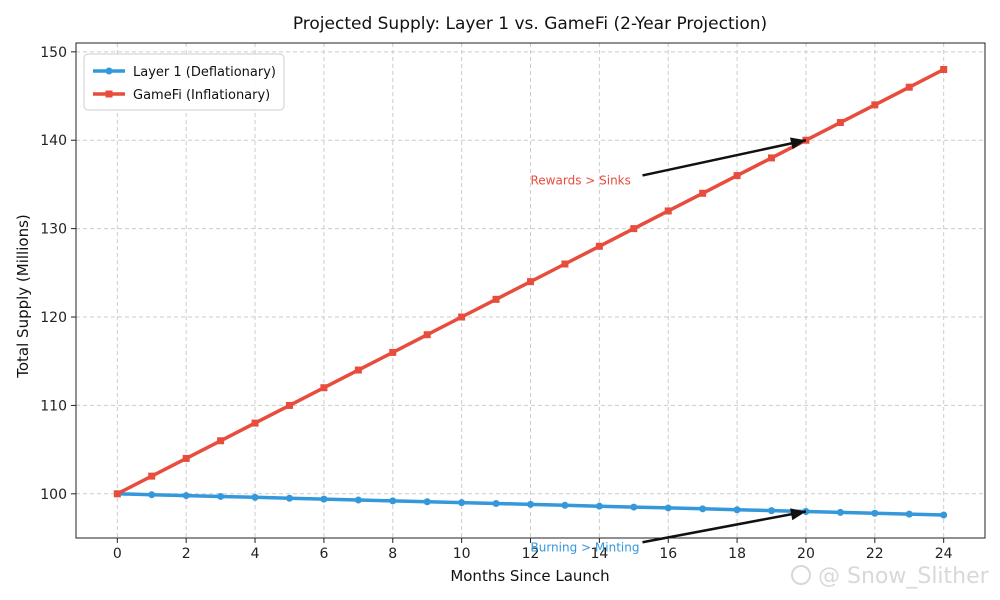  What do you see at coordinates (53, 318) in the screenshot?
I see `y-tick-label: 120` at bounding box center [53, 318].